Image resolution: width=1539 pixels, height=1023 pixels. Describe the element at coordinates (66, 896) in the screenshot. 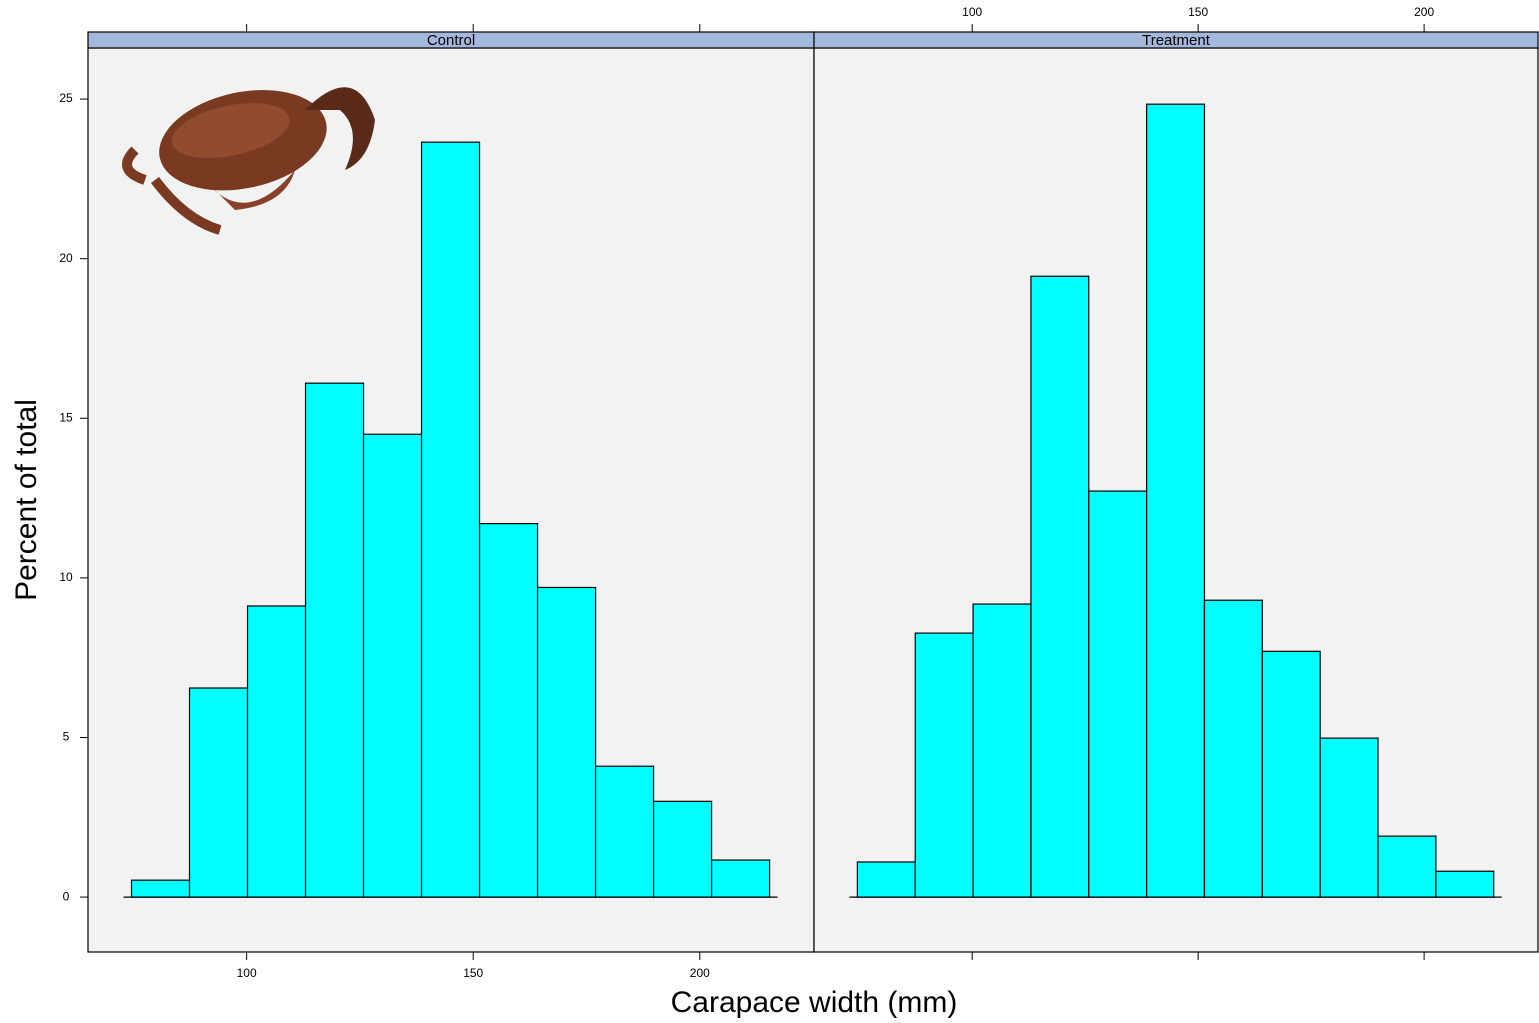

I see `y-tick-label: 0` at that location.